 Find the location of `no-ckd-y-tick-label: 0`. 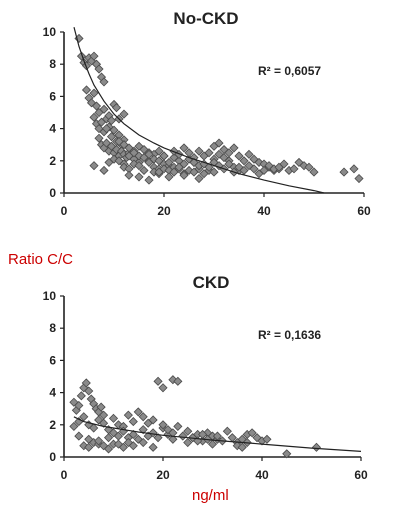

no-ckd-y-tick-label: 0 is located at coordinates (52, 193).